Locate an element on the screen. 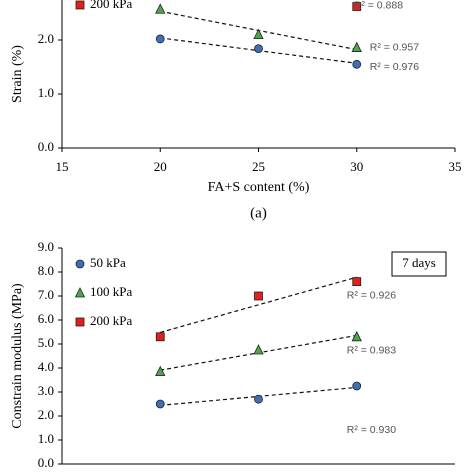 The image size is (474, 474). x-tick-label: 25 is located at coordinates (258, 166).